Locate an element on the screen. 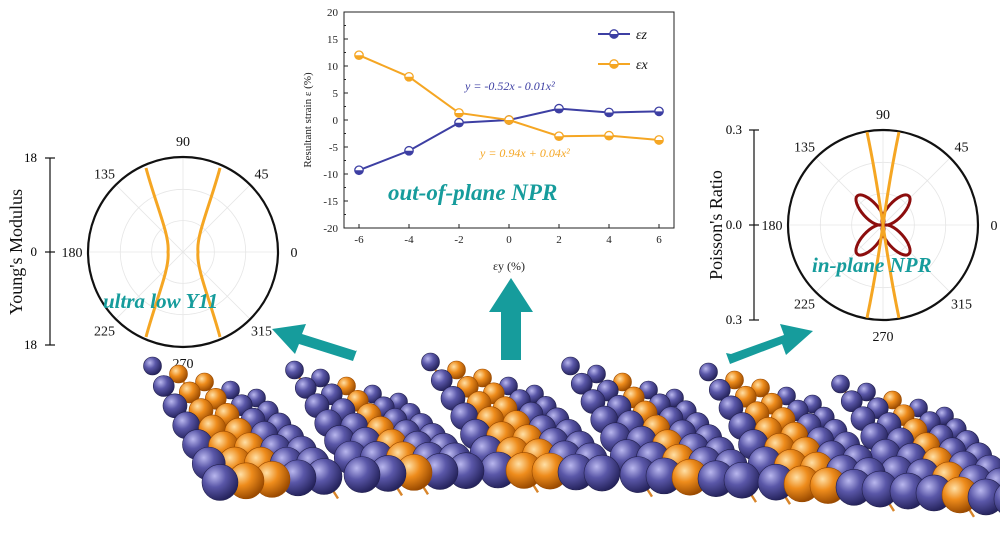 The width and height of the screenshot is (1000, 536). y-tick-label: 20 is located at coordinates (333, 13).